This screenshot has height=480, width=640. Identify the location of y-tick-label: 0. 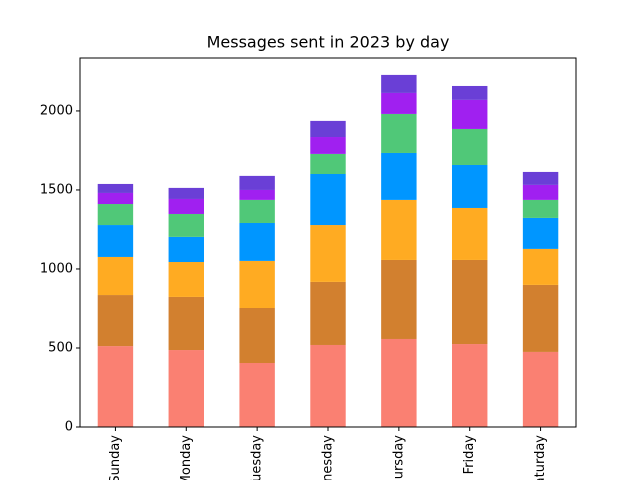
(69, 427).